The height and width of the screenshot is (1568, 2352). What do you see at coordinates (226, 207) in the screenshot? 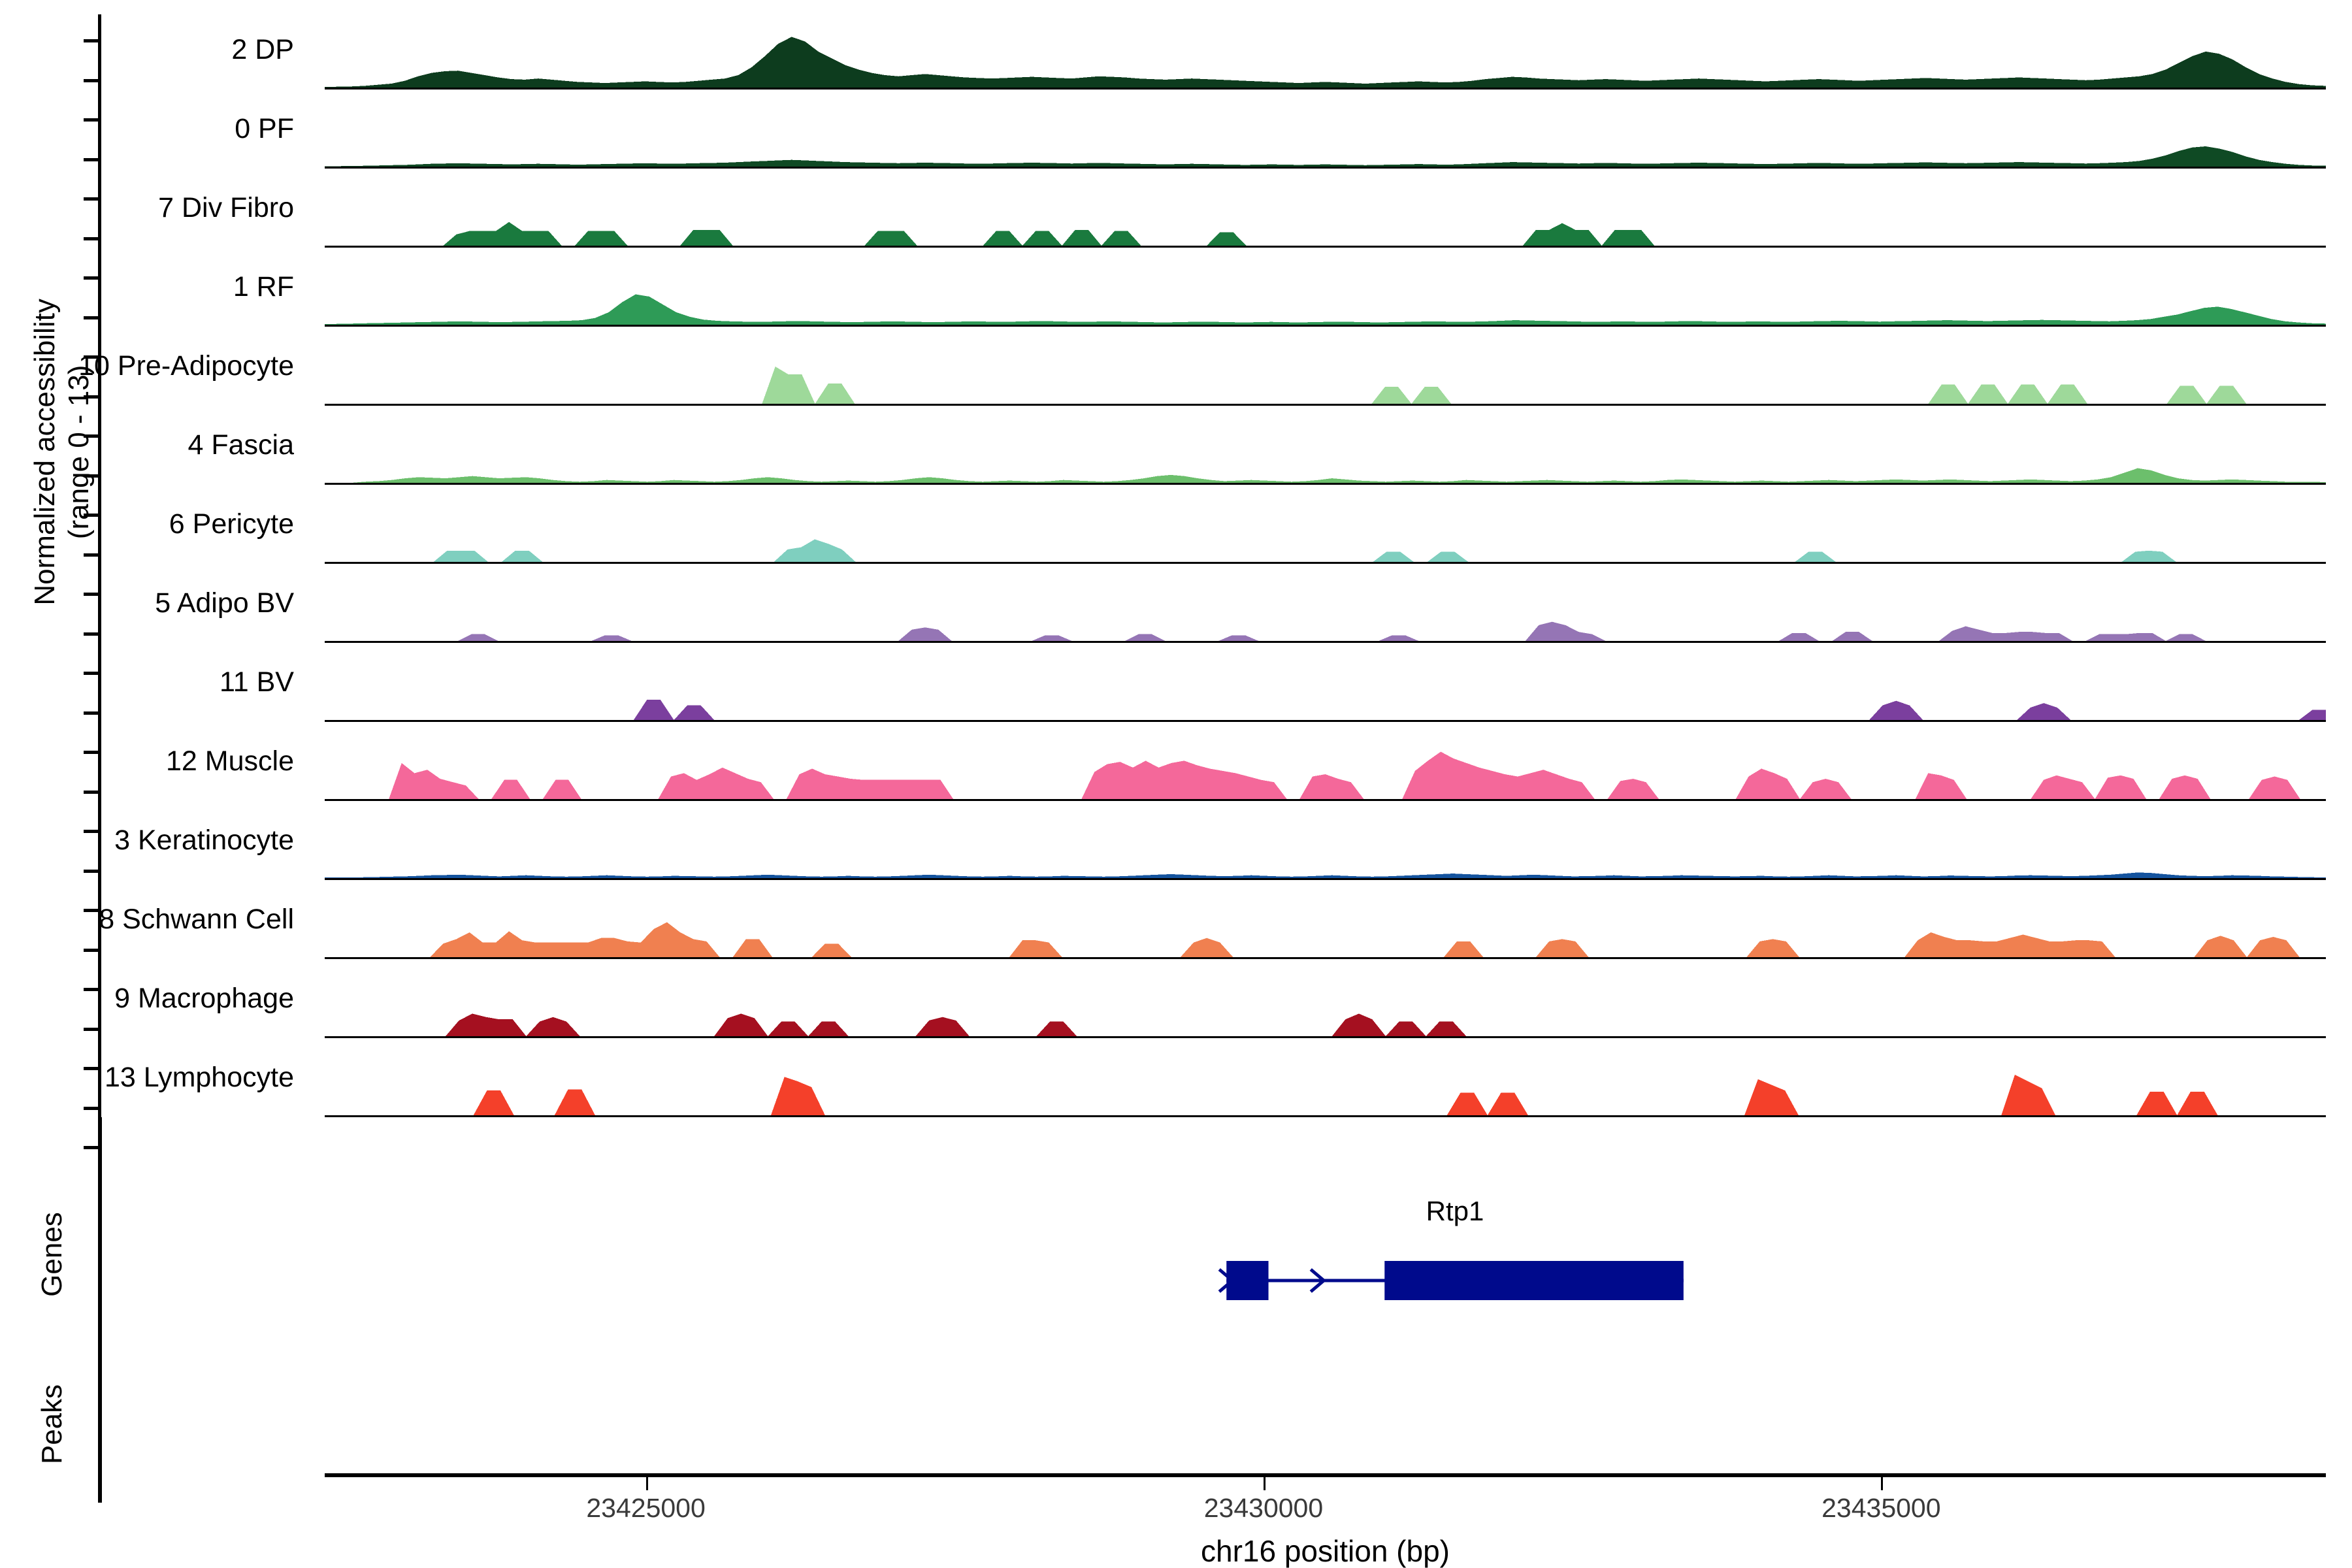
I see `coverage-track-label: 7 Div Fibro` at bounding box center [226, 207].